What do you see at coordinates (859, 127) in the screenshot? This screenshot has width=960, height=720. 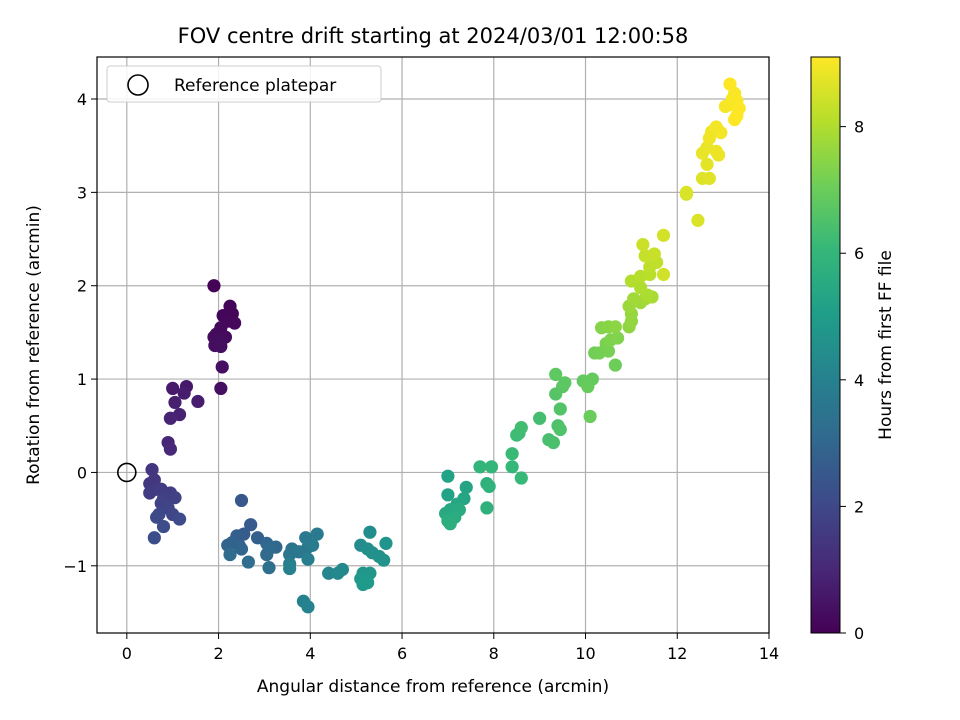 I see `colorbar-tick-label: 8` at bounding box center [859, 127].